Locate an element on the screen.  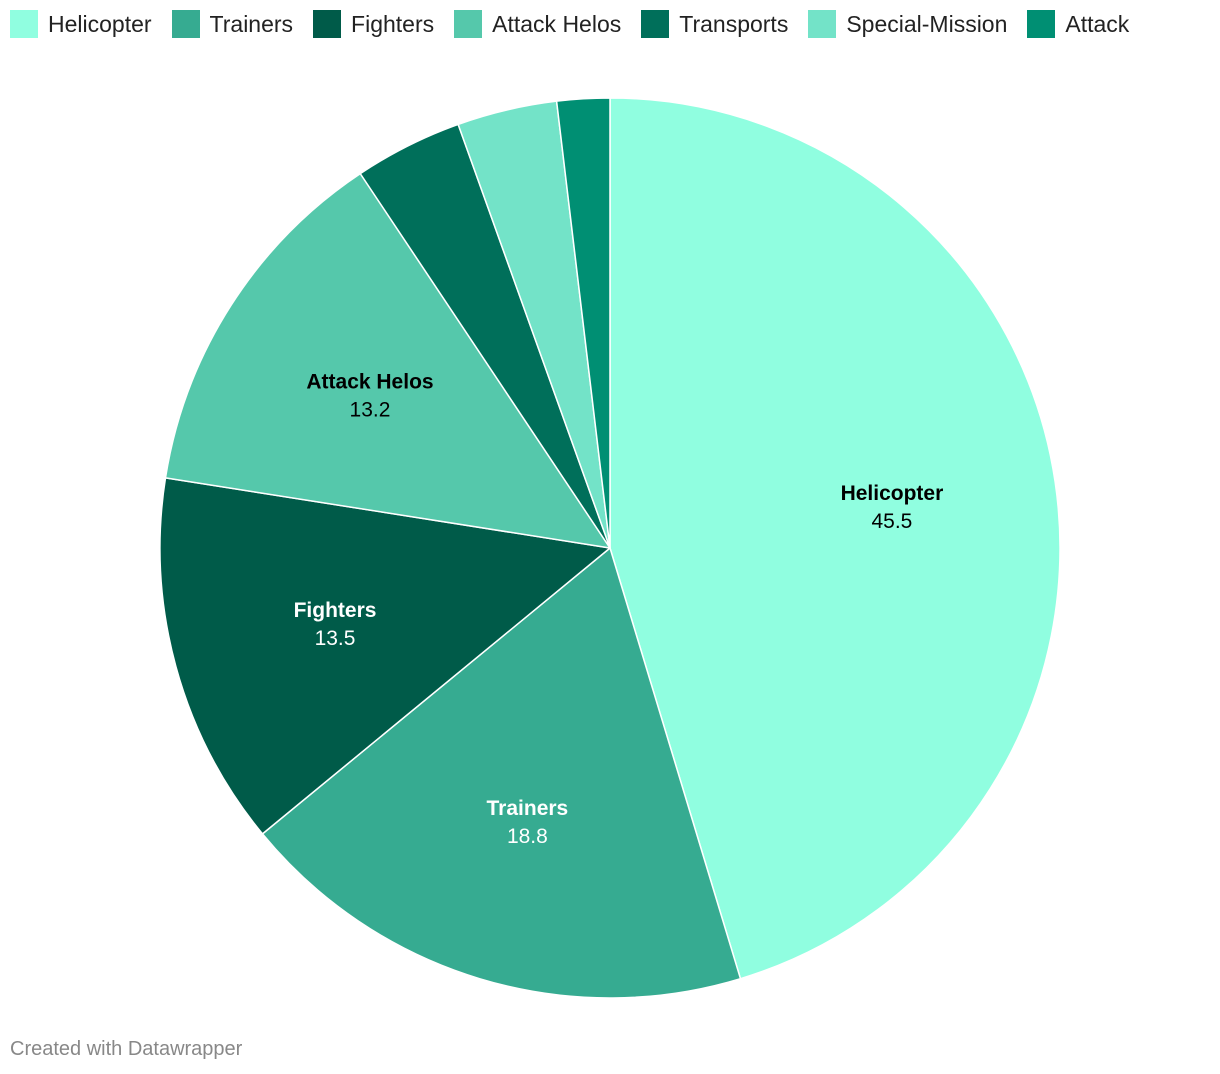
slice-label-name: Attack Helos is located at coordinates (369, 381).